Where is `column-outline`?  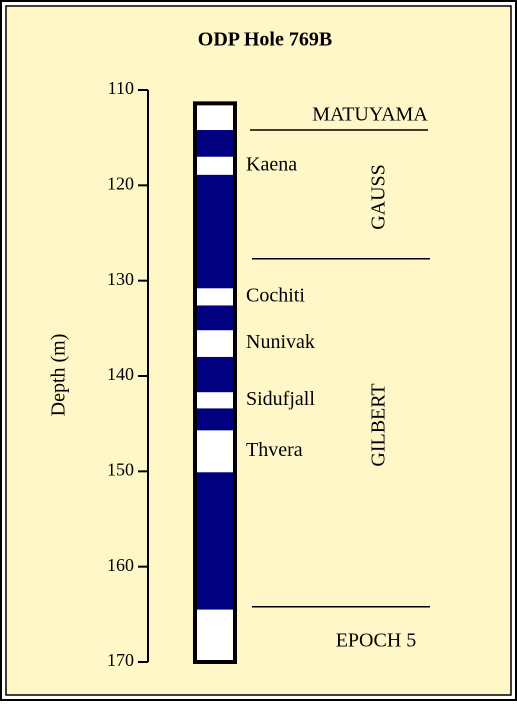 column-outline is located at coordinates (215, 382).